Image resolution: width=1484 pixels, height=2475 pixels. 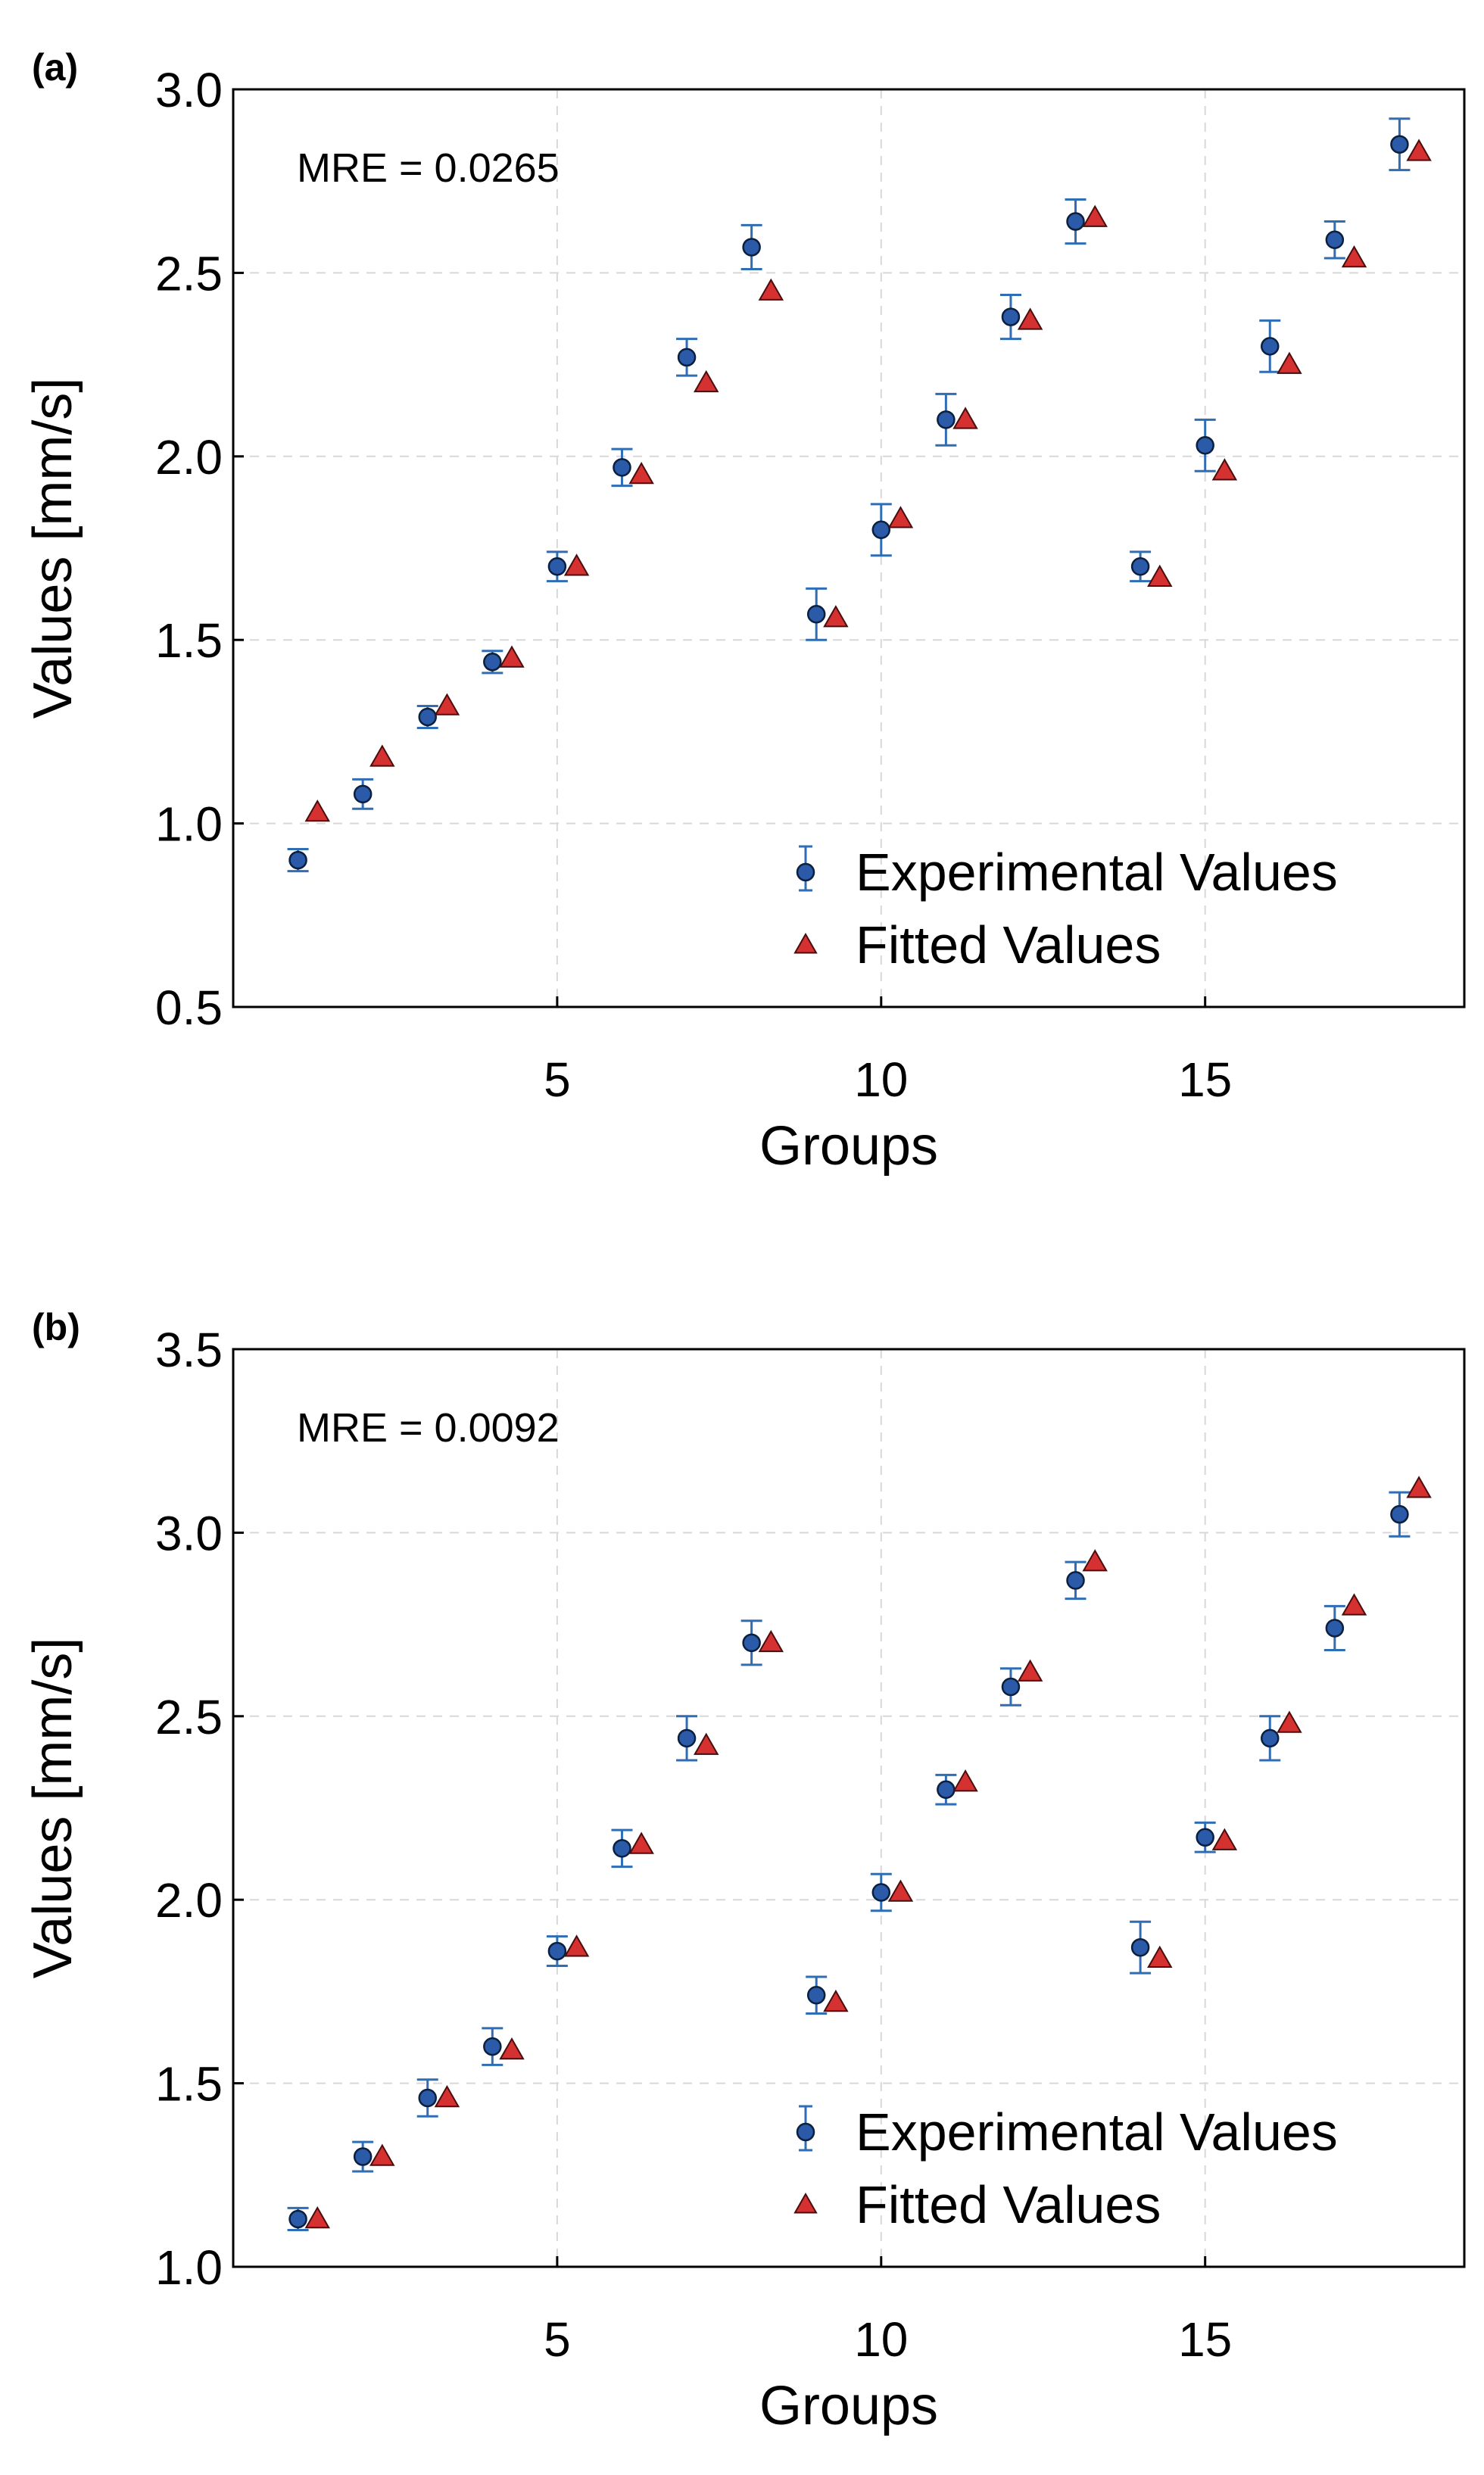 What do you see at coordinates (189, 1350) in the screenshot?
I see `y-tick-label: 3.5` at bounding box center [189, 1350].